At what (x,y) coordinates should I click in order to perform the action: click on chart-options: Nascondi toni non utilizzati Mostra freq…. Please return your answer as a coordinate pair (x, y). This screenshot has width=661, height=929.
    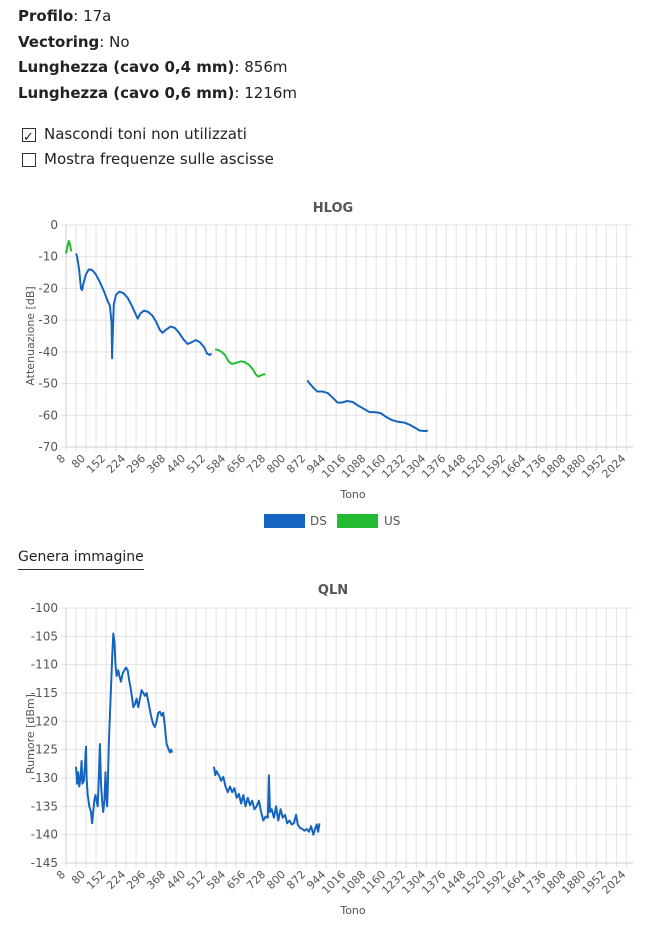
    Looking at the image, I should click on (148, 147).